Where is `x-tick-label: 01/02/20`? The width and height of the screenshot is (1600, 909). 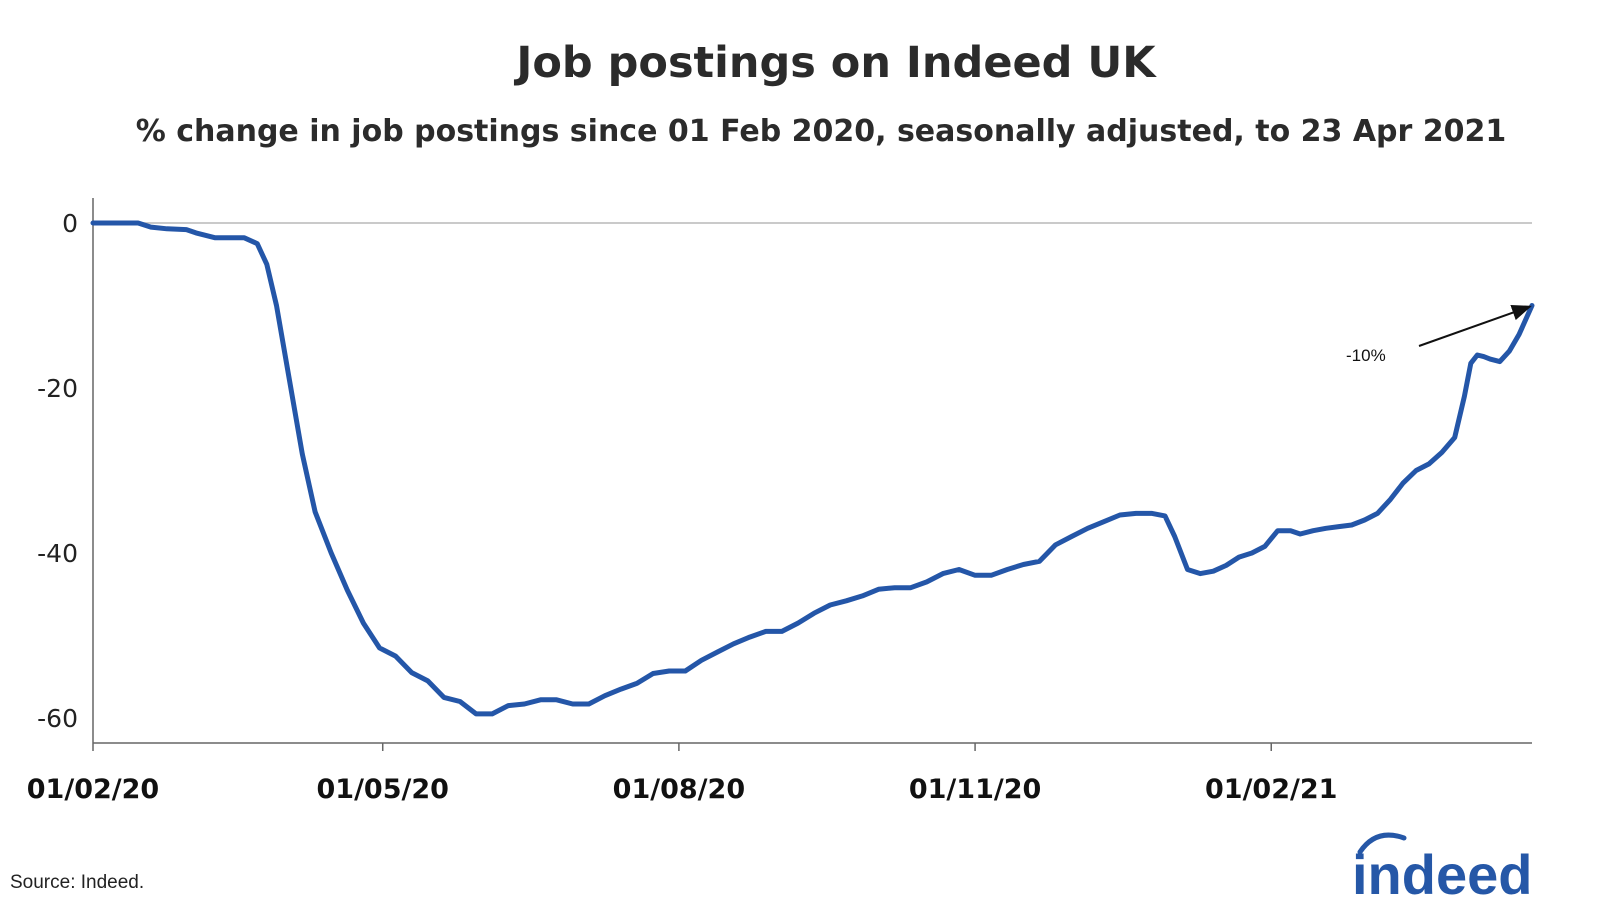 x-tick-label: 01/02/20 is located at coordinates (93, 789).